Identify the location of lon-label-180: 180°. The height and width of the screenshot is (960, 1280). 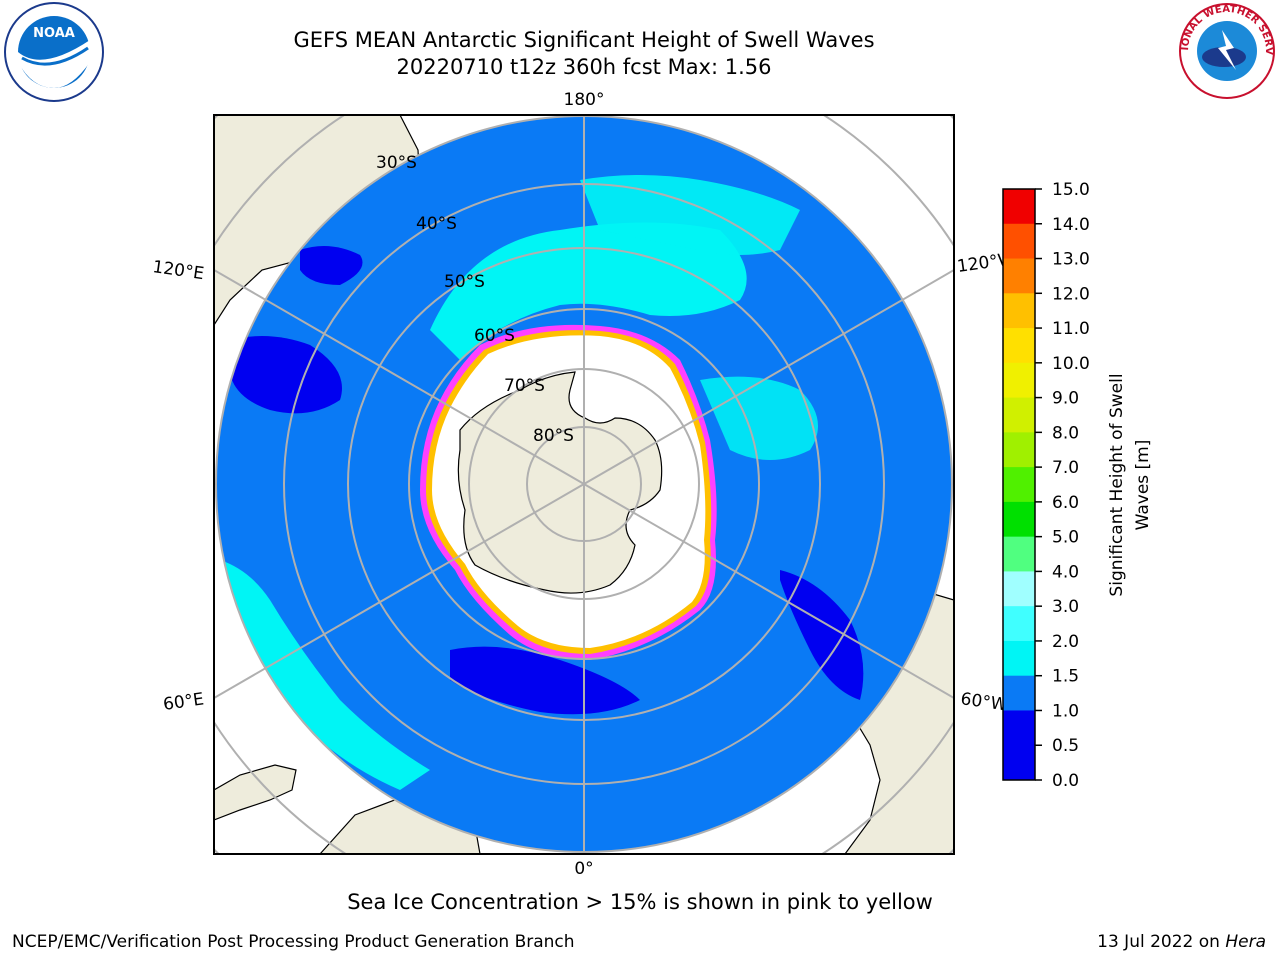
(584, 100).